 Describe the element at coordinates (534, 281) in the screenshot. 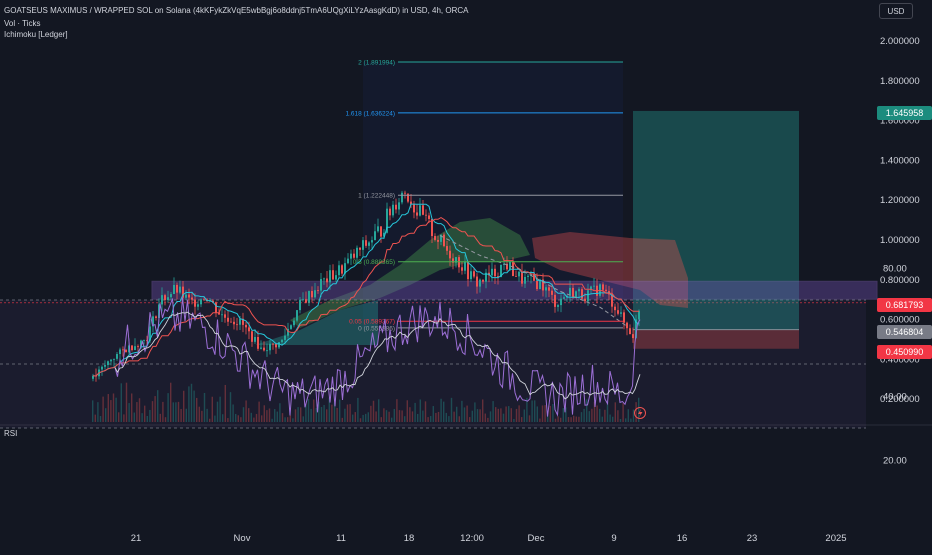

I see `projection-line` at that location.